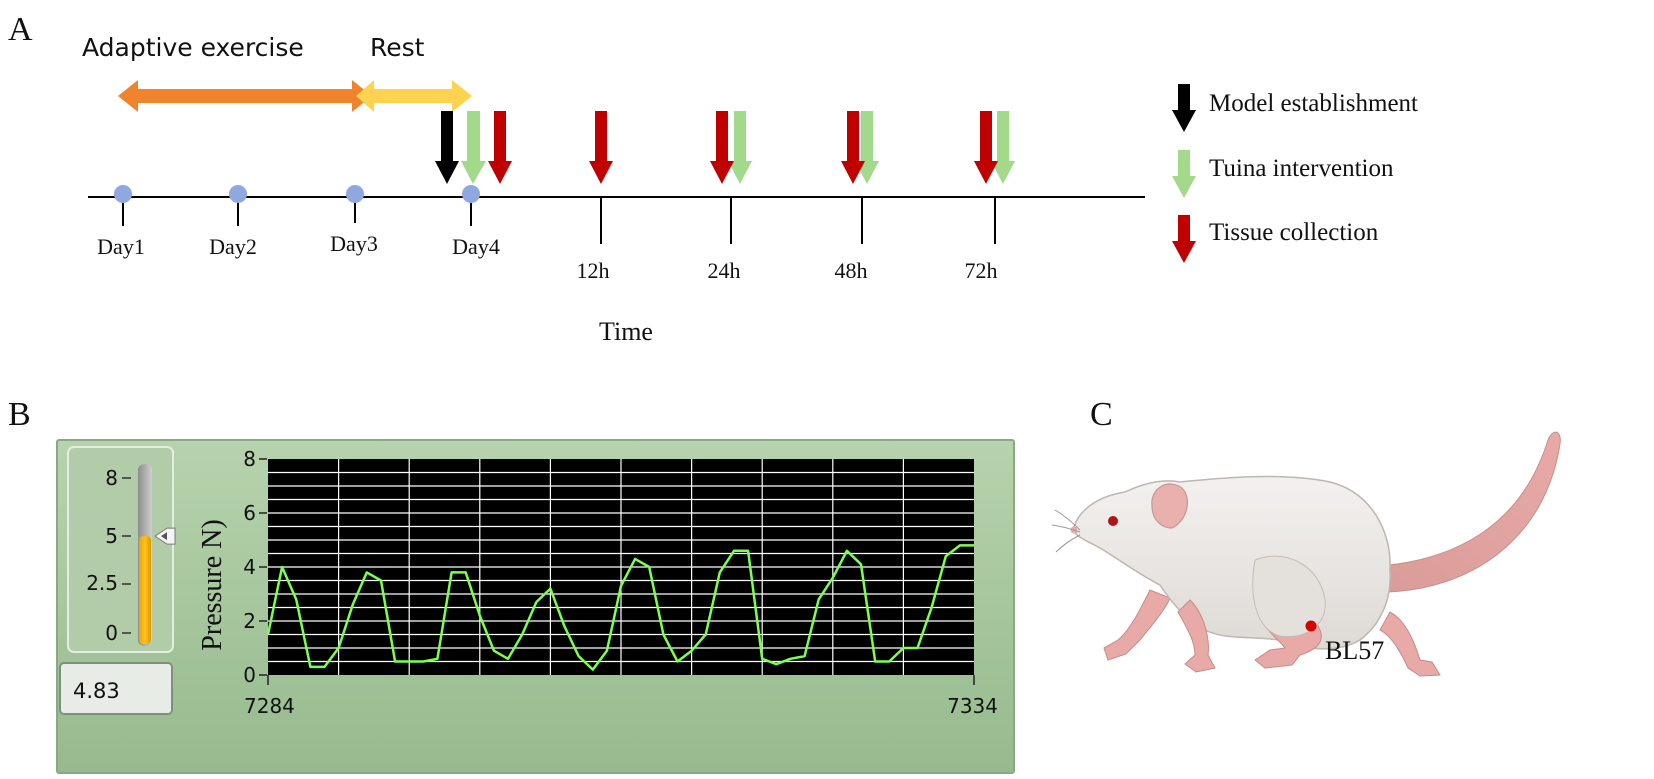 The image size is (1654, 779). I want to click on day-markers, so click(297, 205).